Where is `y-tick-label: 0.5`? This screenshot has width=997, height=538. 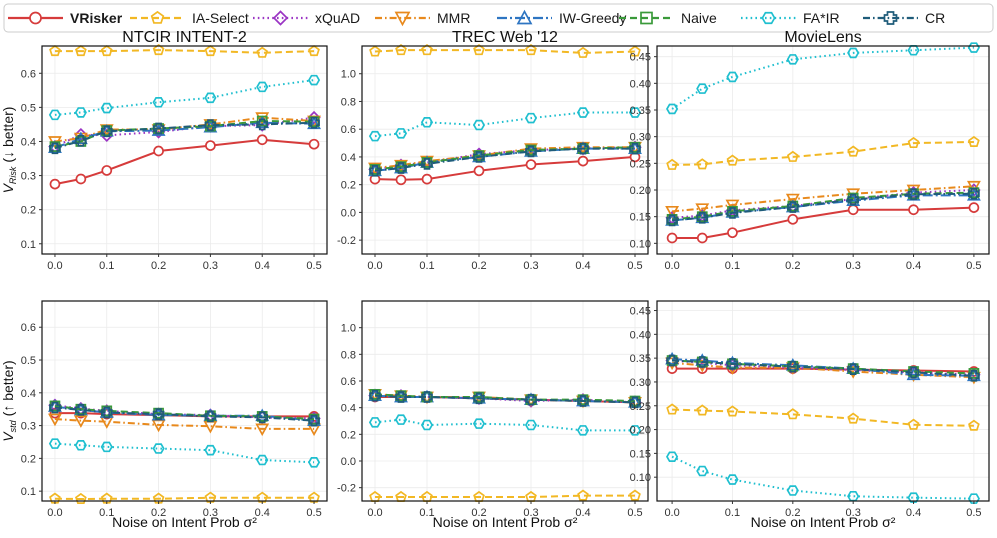
y-tick-label: 0.5 is located at coordinates (28, 361).